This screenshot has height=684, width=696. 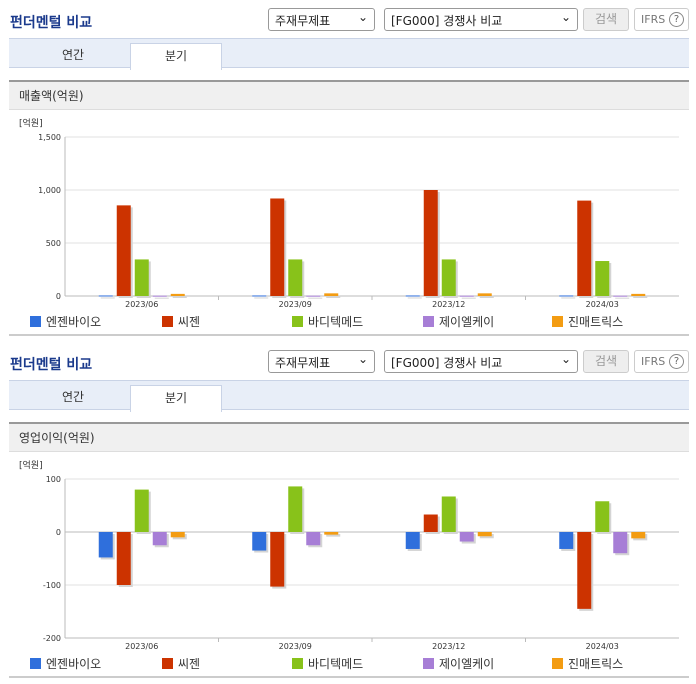 What do you see at coordinates (349, 95) in the screenshot?
I see `section-title: 매출액(억원)` at bounding box center [349, 95].